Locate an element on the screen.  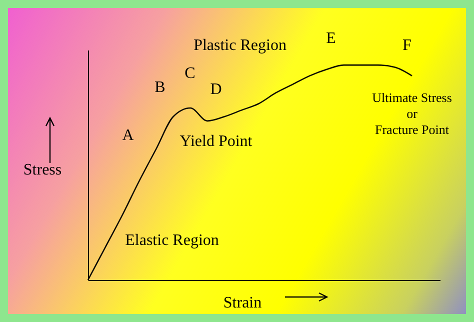
text: Plastic Region is located at coordinates (240, 45).